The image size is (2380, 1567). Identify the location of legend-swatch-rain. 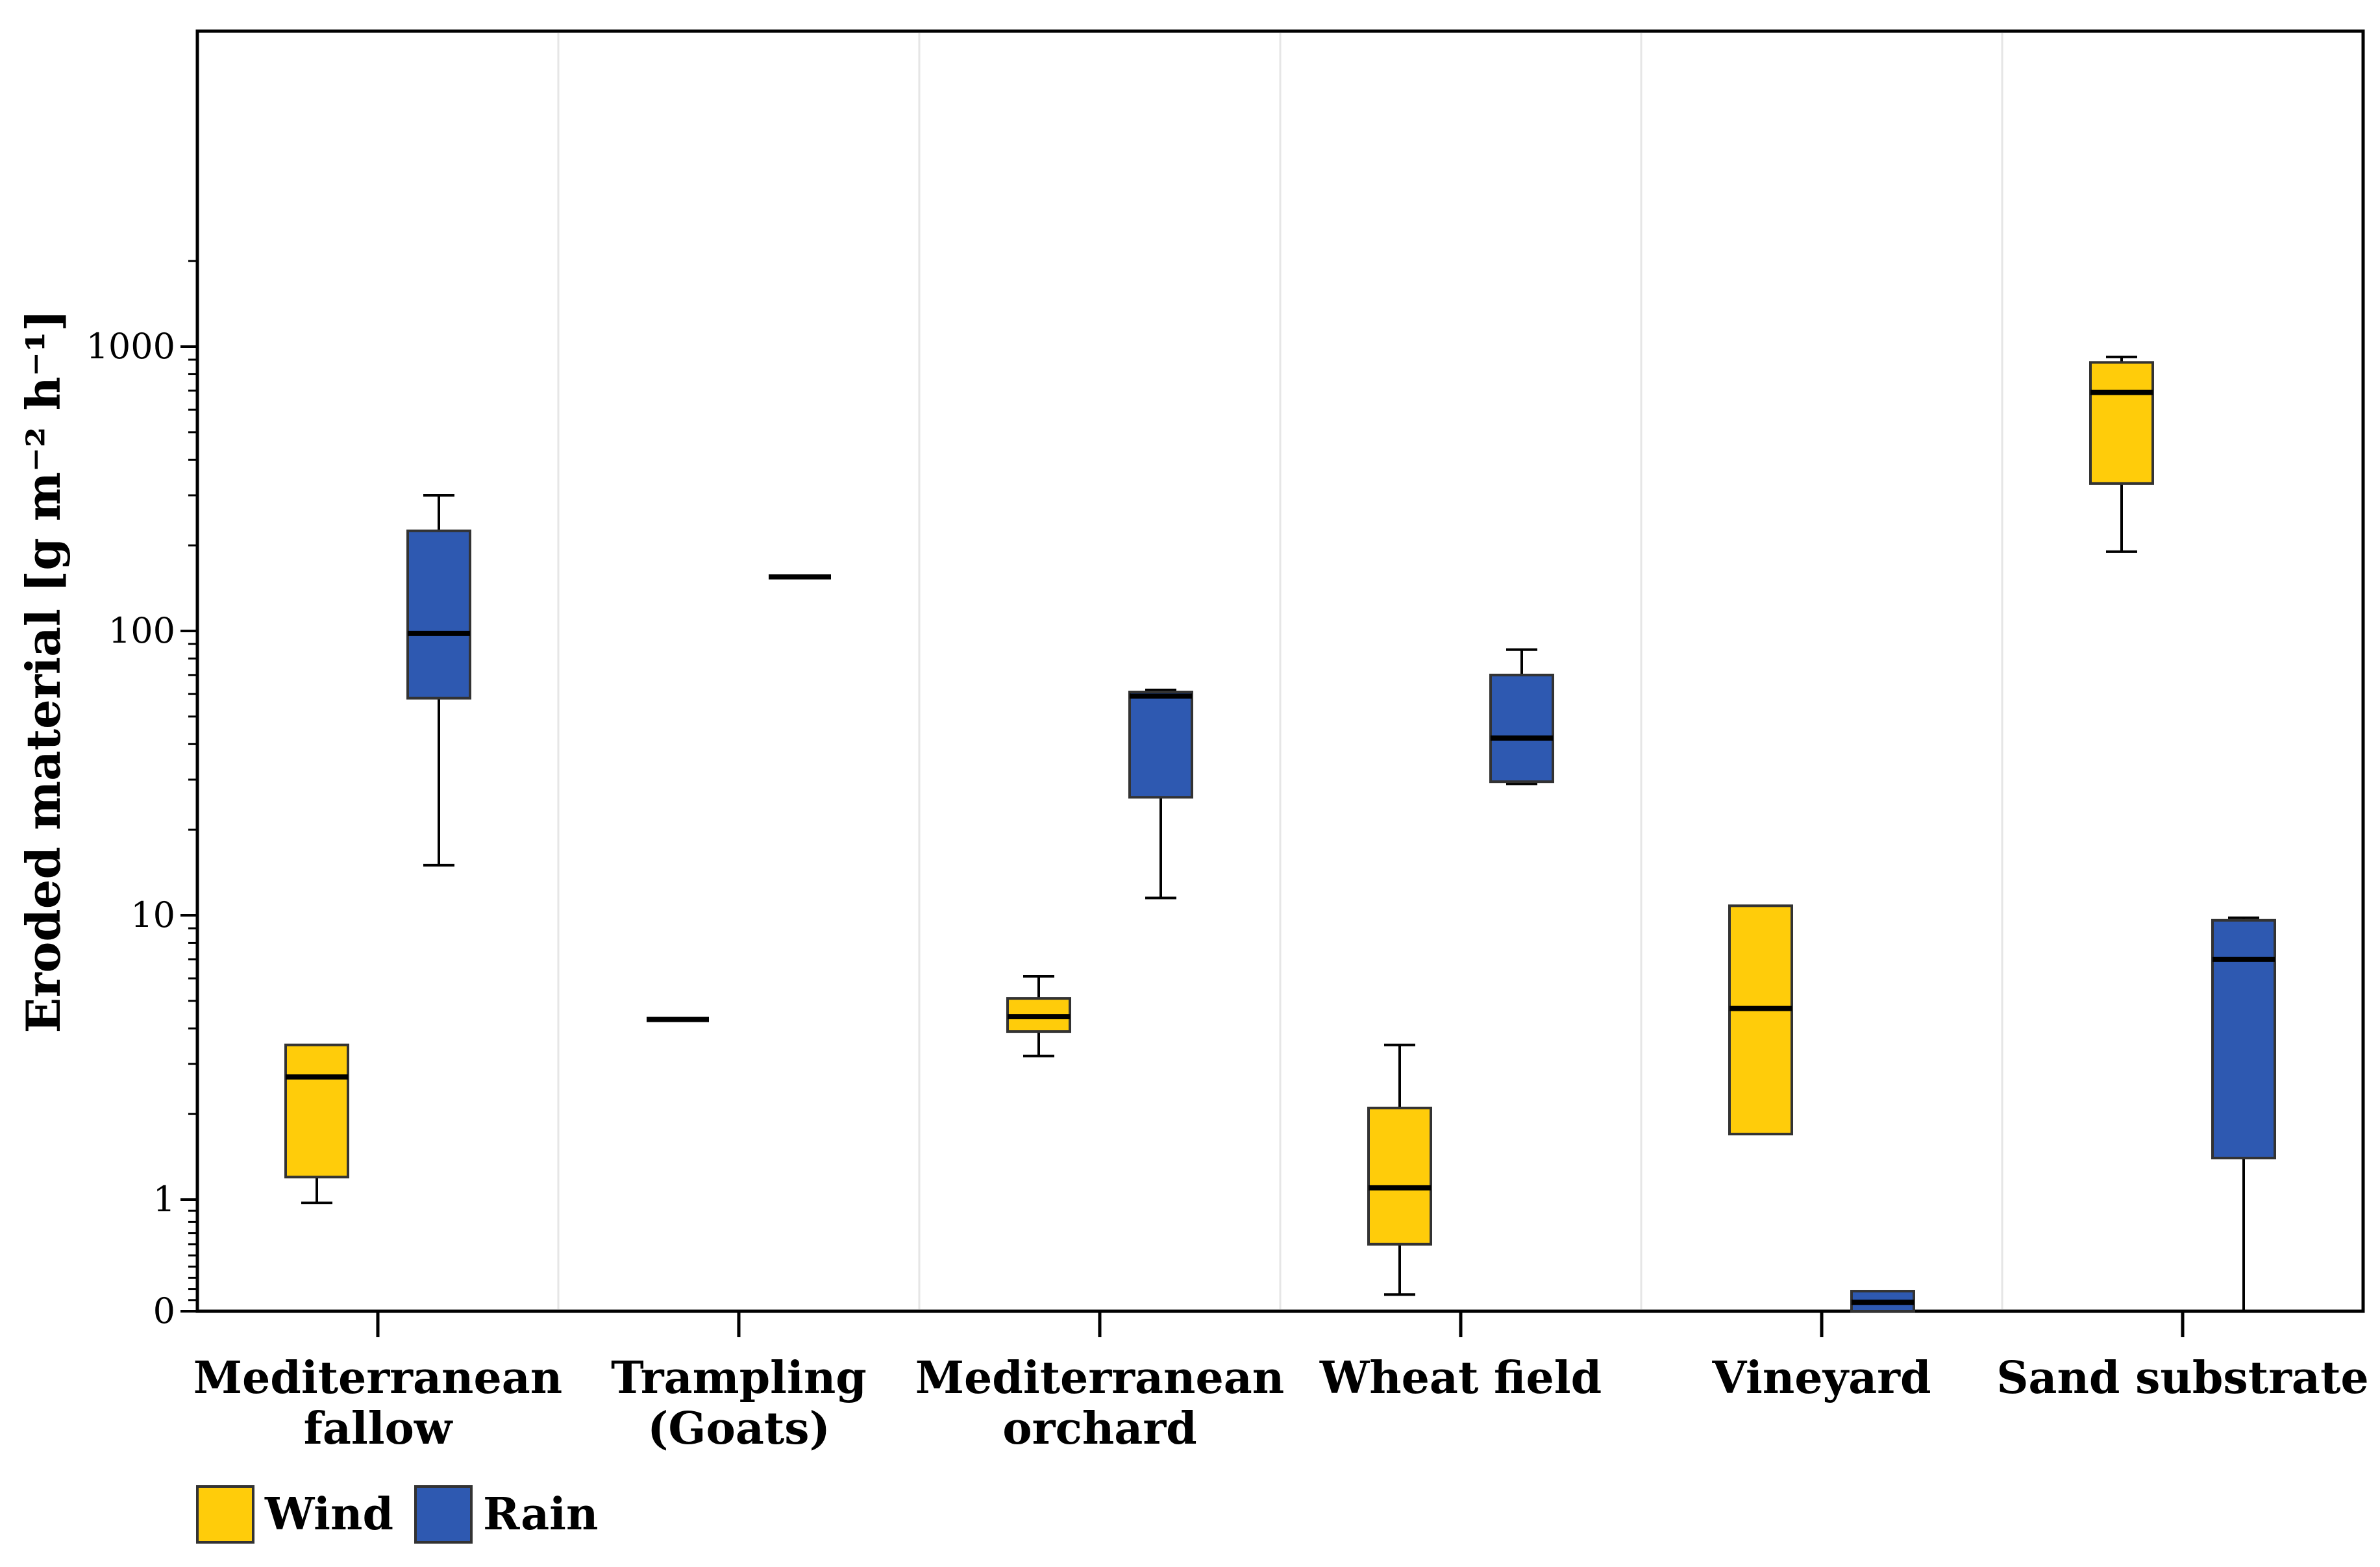
(443, 1514).